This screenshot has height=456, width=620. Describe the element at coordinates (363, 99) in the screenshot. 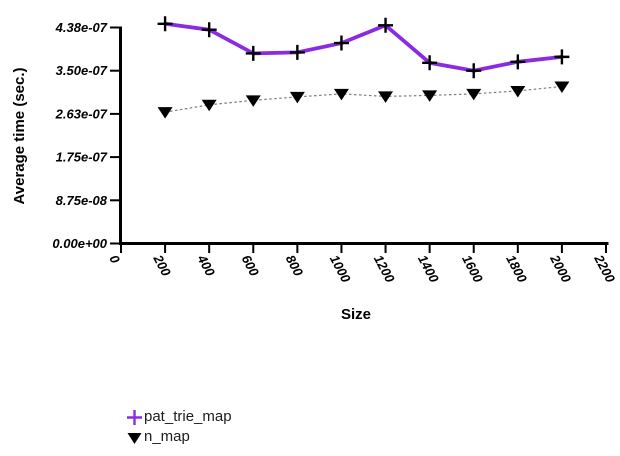

I see `series-line-n_map` at that location.